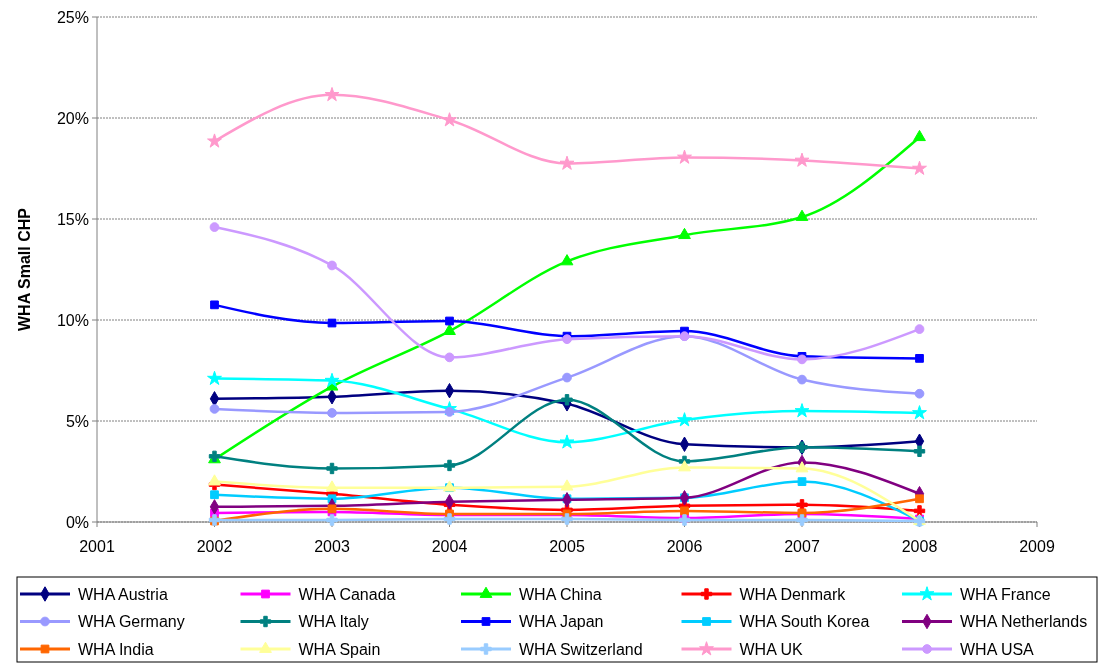 The width and height of the screenshot is (1102, 666). I want to click on x-tick-label: 2005, so click(567, 546).